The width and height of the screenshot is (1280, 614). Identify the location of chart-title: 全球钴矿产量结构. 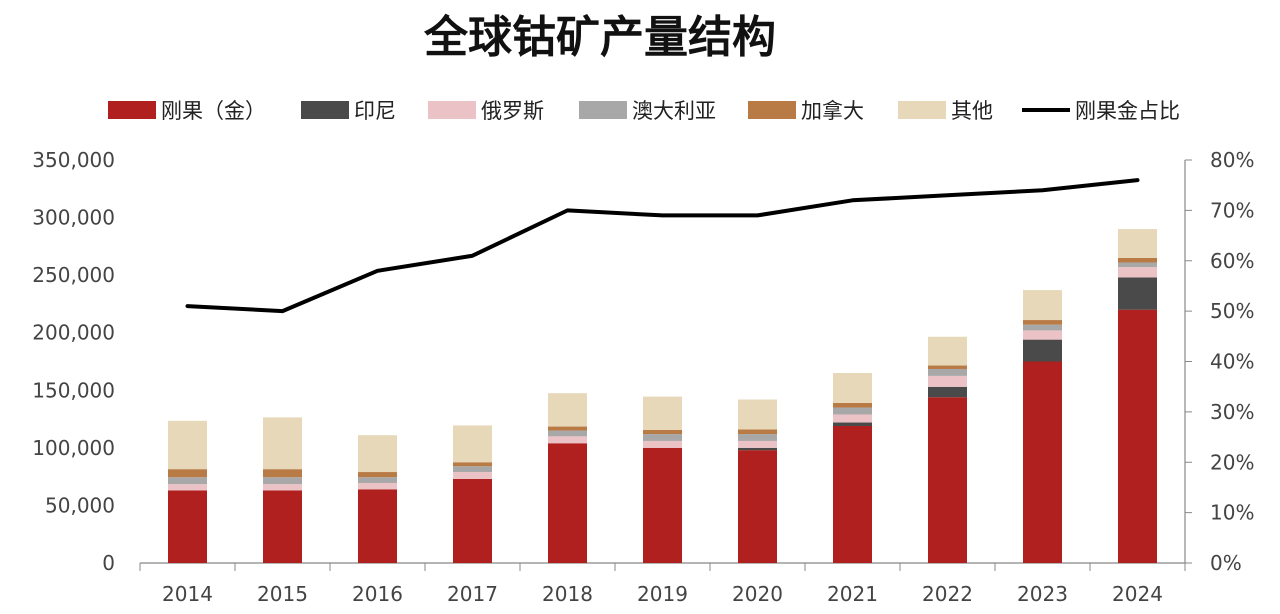
(599, 37).